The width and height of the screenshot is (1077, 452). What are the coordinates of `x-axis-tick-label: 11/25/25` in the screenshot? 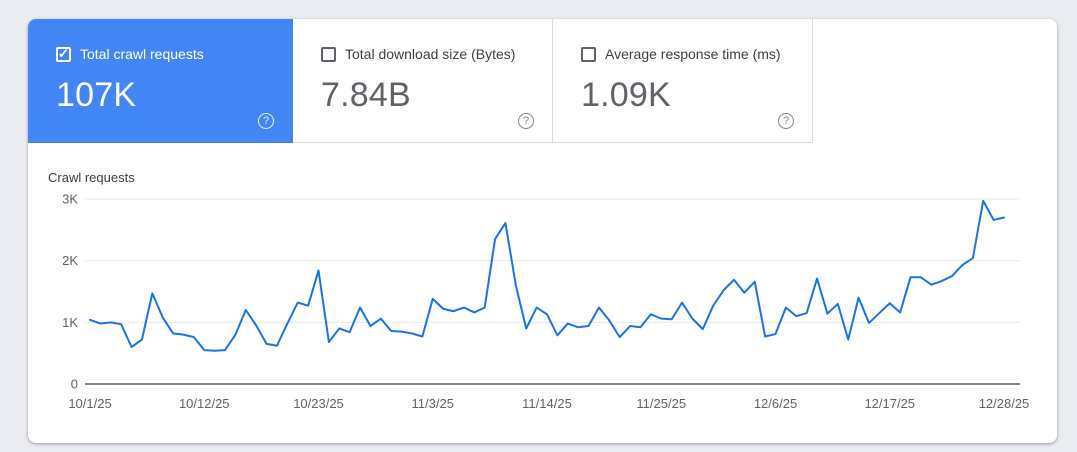 It's located at (661, 403).